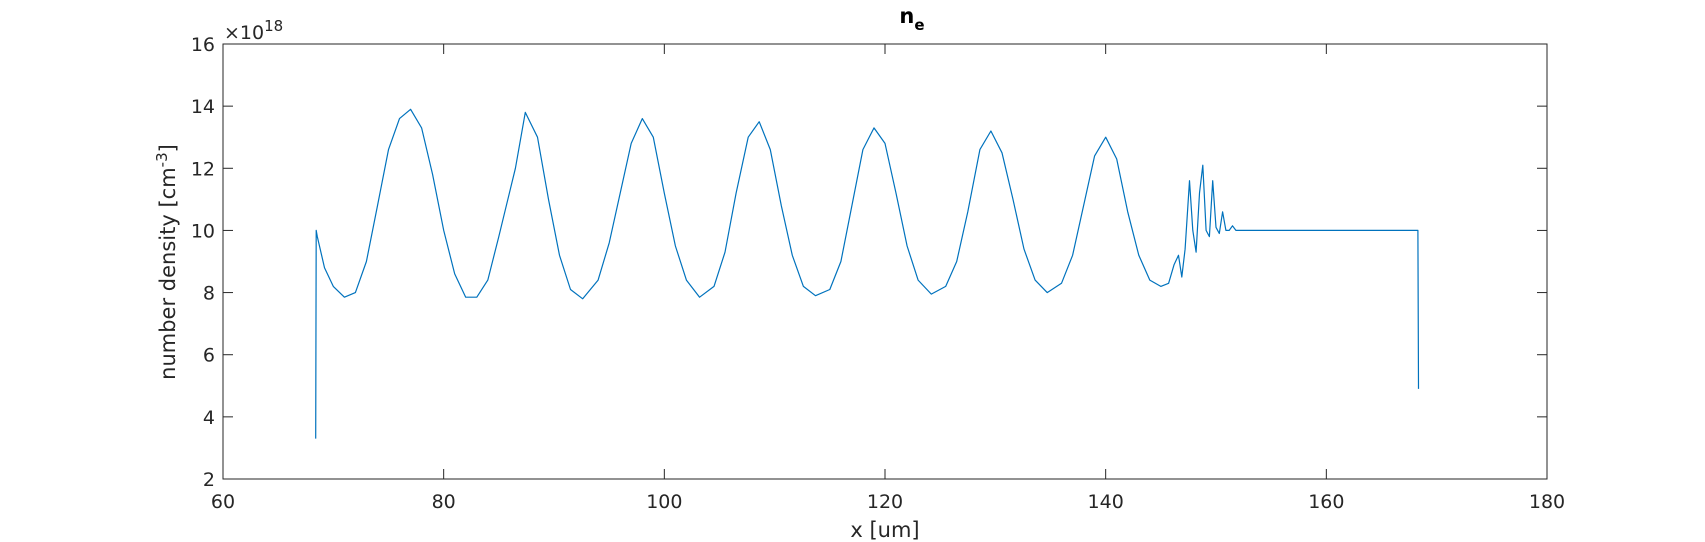 The height and width of the screenshot is (542, 1705). I want to click on y-tick-label: 4, so click(209, 418).